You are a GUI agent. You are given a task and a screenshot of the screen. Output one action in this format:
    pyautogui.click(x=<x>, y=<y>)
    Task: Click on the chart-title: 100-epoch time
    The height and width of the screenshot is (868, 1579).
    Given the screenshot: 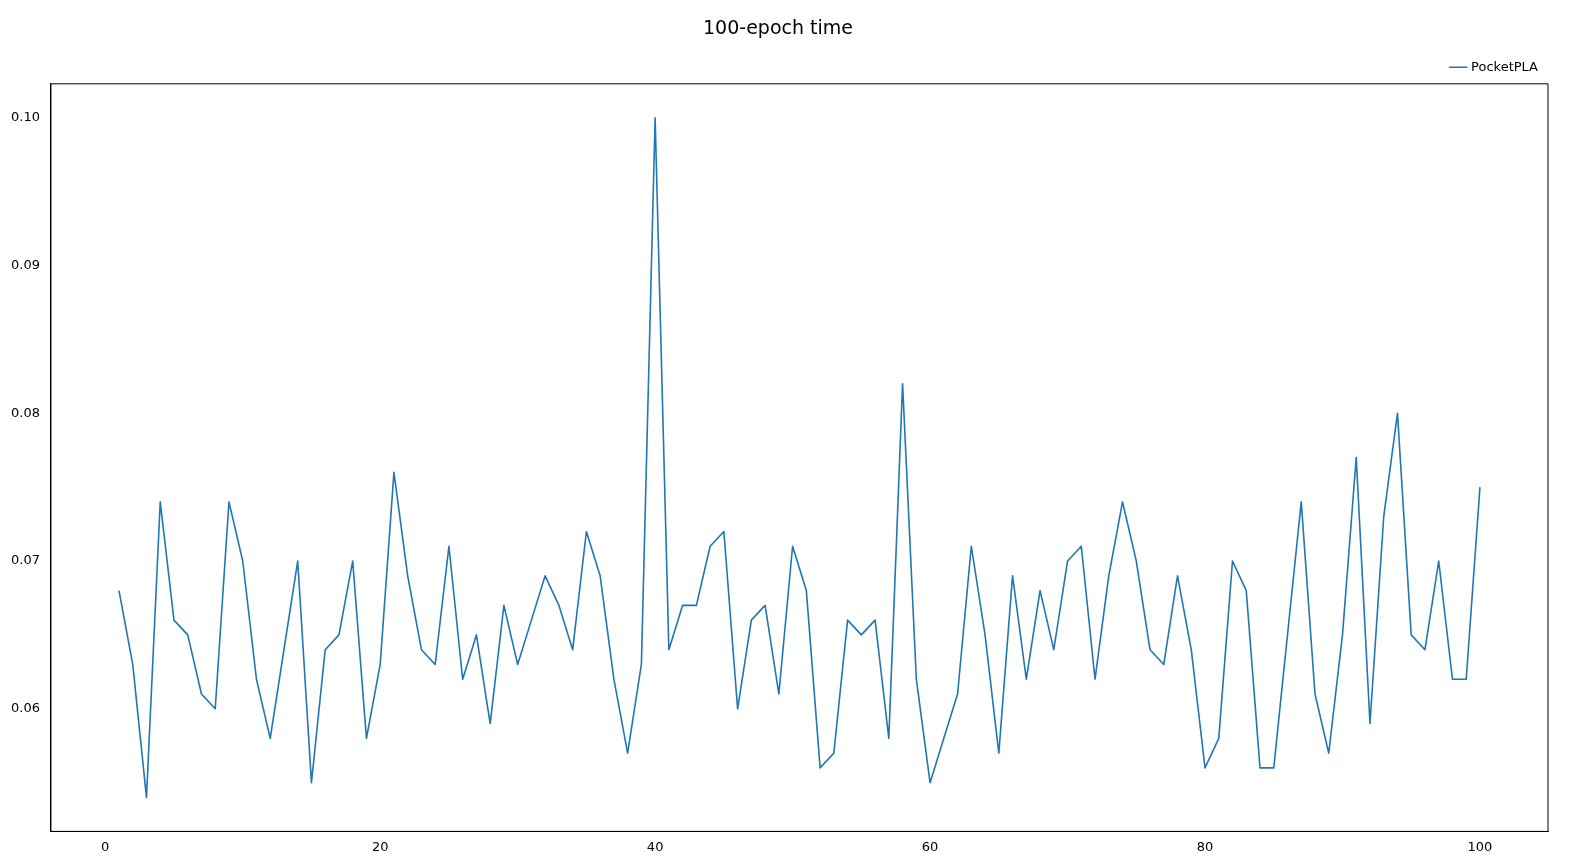 What is the action you would take?
    pyautogui.click(x=778, y=27)
    